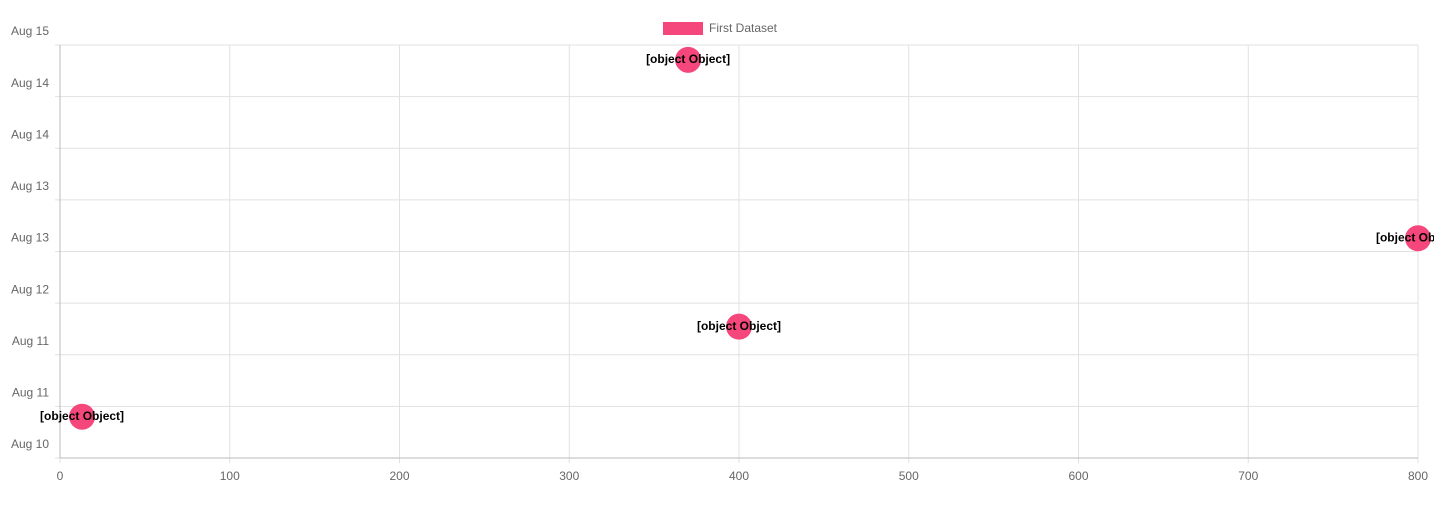 Image resolution: width=1434 pixels, height=512 pixels. I want to click on x-tick-label: 0, so click(60, 476).